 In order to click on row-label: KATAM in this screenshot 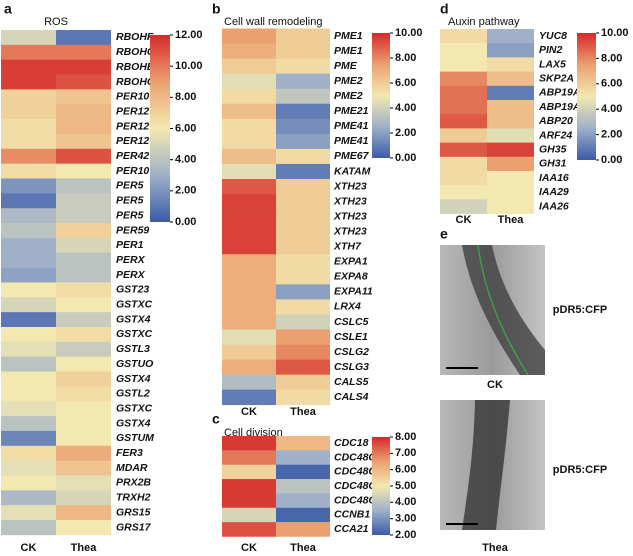, I will do `click(352, 171)`.